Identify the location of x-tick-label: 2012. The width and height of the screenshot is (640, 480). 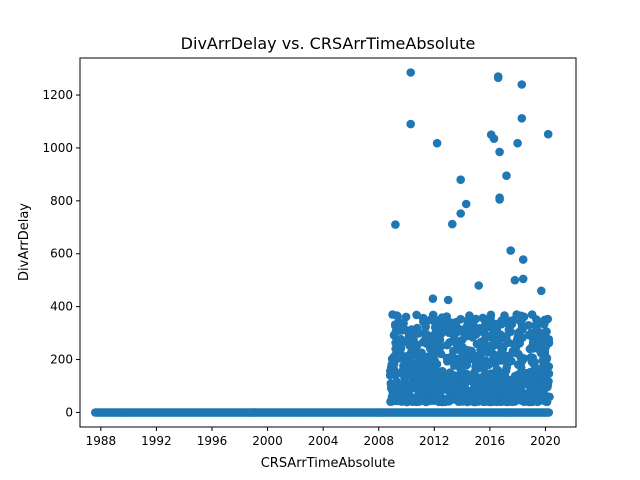
(434, 441).